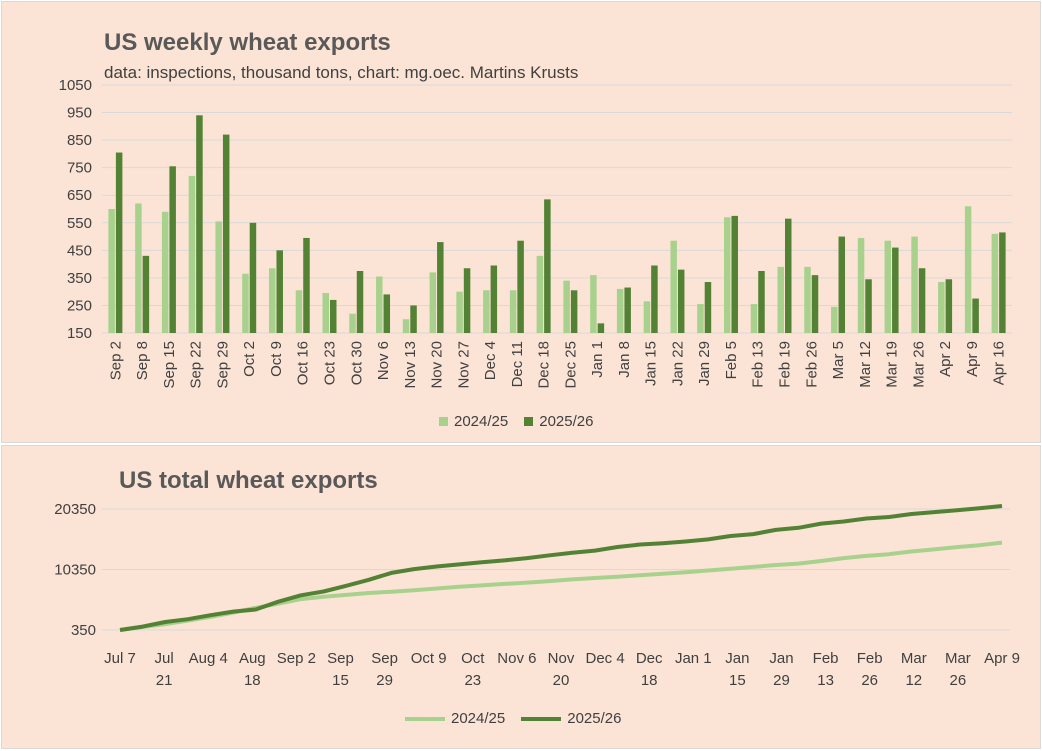 Image resolution: width=1042 pixels, height=751 pixels. Describe the element at coordinates (83, 630) in the screenshot. I see `y-tick-label: 350` at that location.